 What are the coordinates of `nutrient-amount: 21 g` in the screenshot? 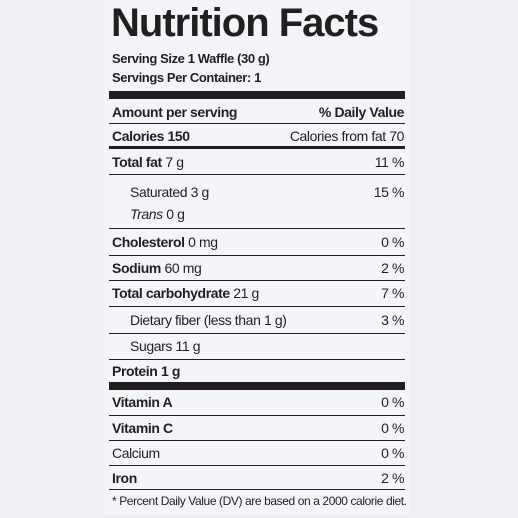 It's located at (246, 293).